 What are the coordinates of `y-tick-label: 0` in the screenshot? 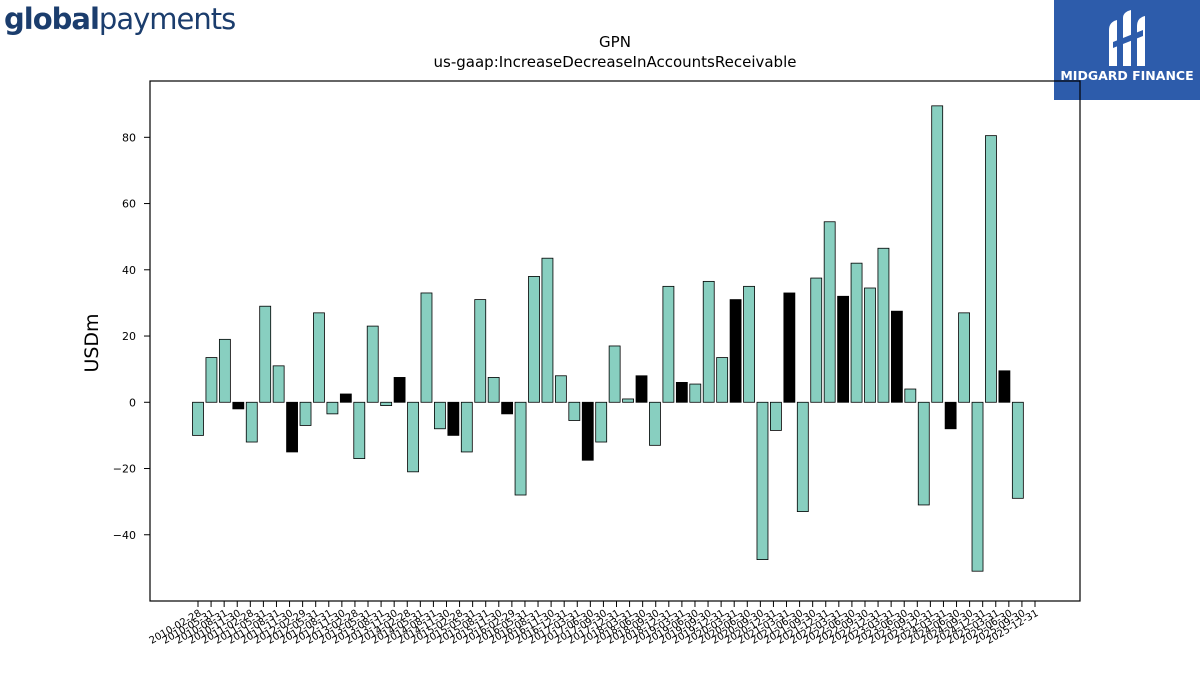 It's located at (132, 402).